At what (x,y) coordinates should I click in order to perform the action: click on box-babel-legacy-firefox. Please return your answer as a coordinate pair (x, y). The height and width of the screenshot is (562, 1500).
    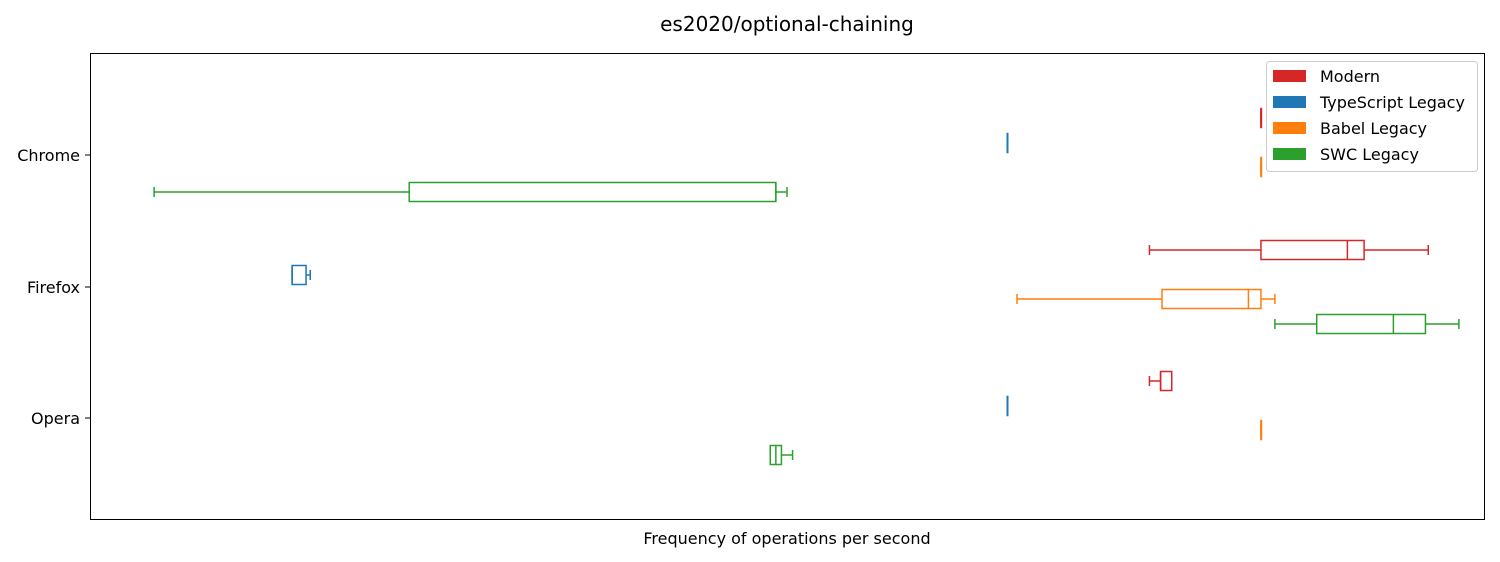
    Looking at the image, I should click on (1146, 299).